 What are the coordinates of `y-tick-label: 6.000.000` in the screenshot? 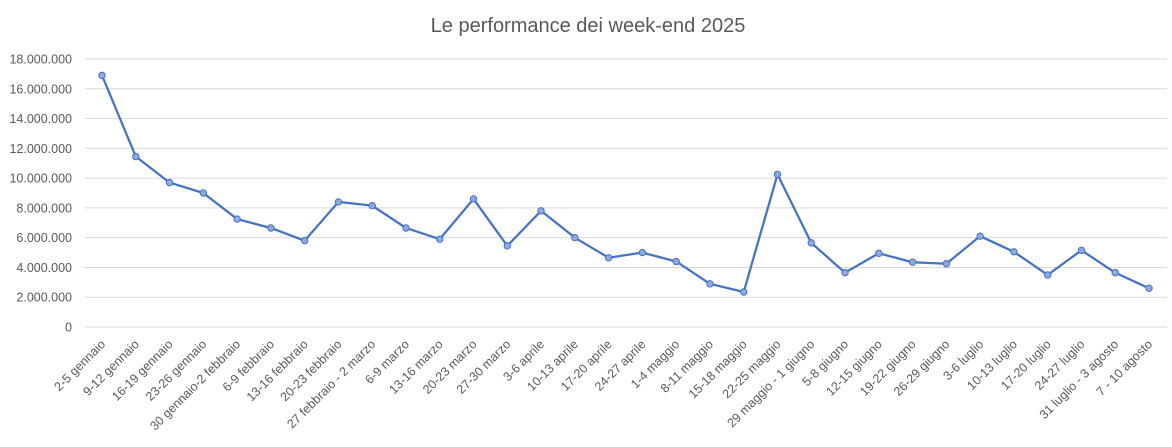 It's located at (44, 238).